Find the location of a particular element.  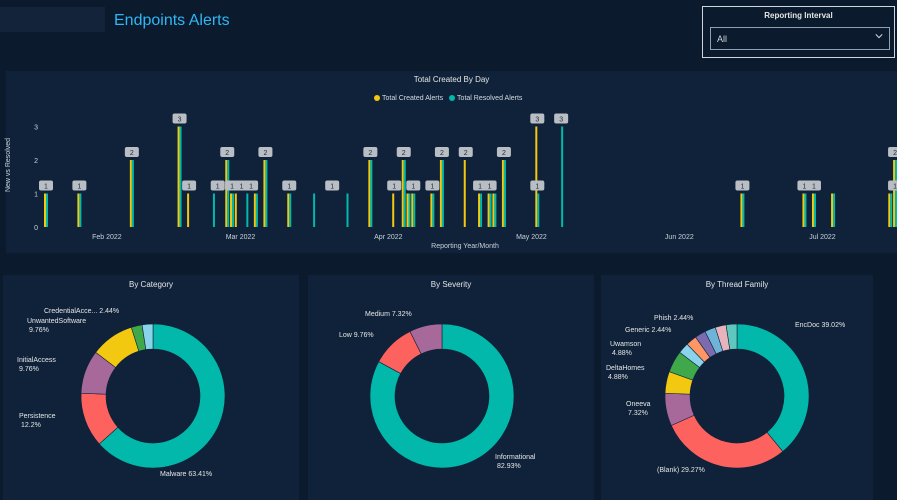

chart-title: Total Created By Day is located at coordinates (451, 79).